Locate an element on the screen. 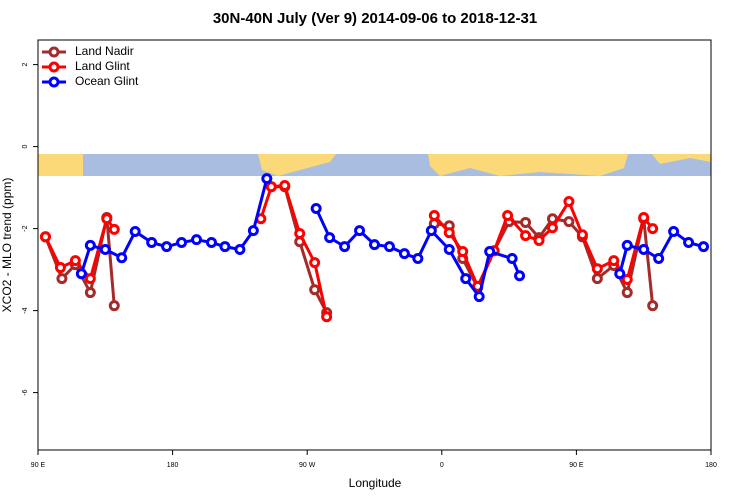 This screenshot has width=750, height=500. y-tick-label: -2 is located at coordinates (25, 228).